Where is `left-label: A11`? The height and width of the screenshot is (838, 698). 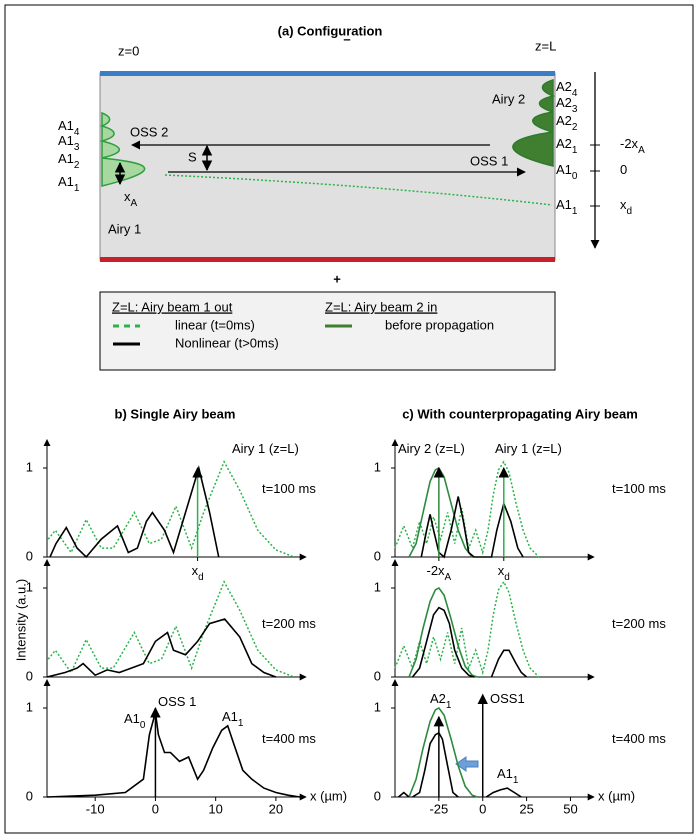 left-label: A11 is located at coordinates (69, 184).